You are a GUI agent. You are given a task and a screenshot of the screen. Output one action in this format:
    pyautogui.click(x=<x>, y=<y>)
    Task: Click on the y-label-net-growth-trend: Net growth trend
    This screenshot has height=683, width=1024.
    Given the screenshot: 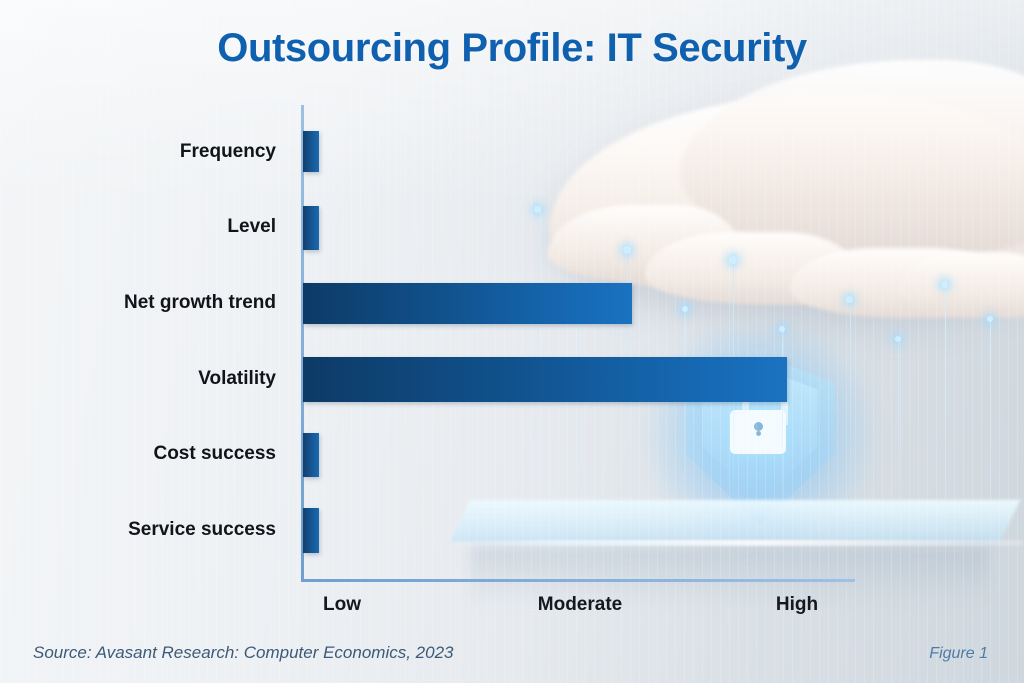 What is the action you would take?
    pyautogui.click(x=200, y=302)
    